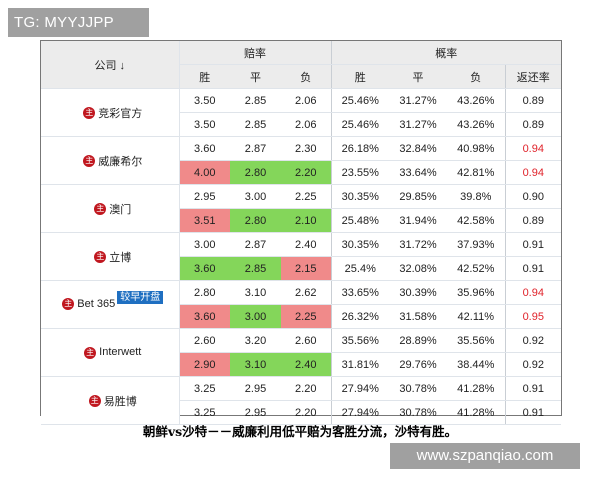  Describe the element at coordinates (360, 100) in the screenshot. I see `prob-win-cell: 25.46%` at that location.